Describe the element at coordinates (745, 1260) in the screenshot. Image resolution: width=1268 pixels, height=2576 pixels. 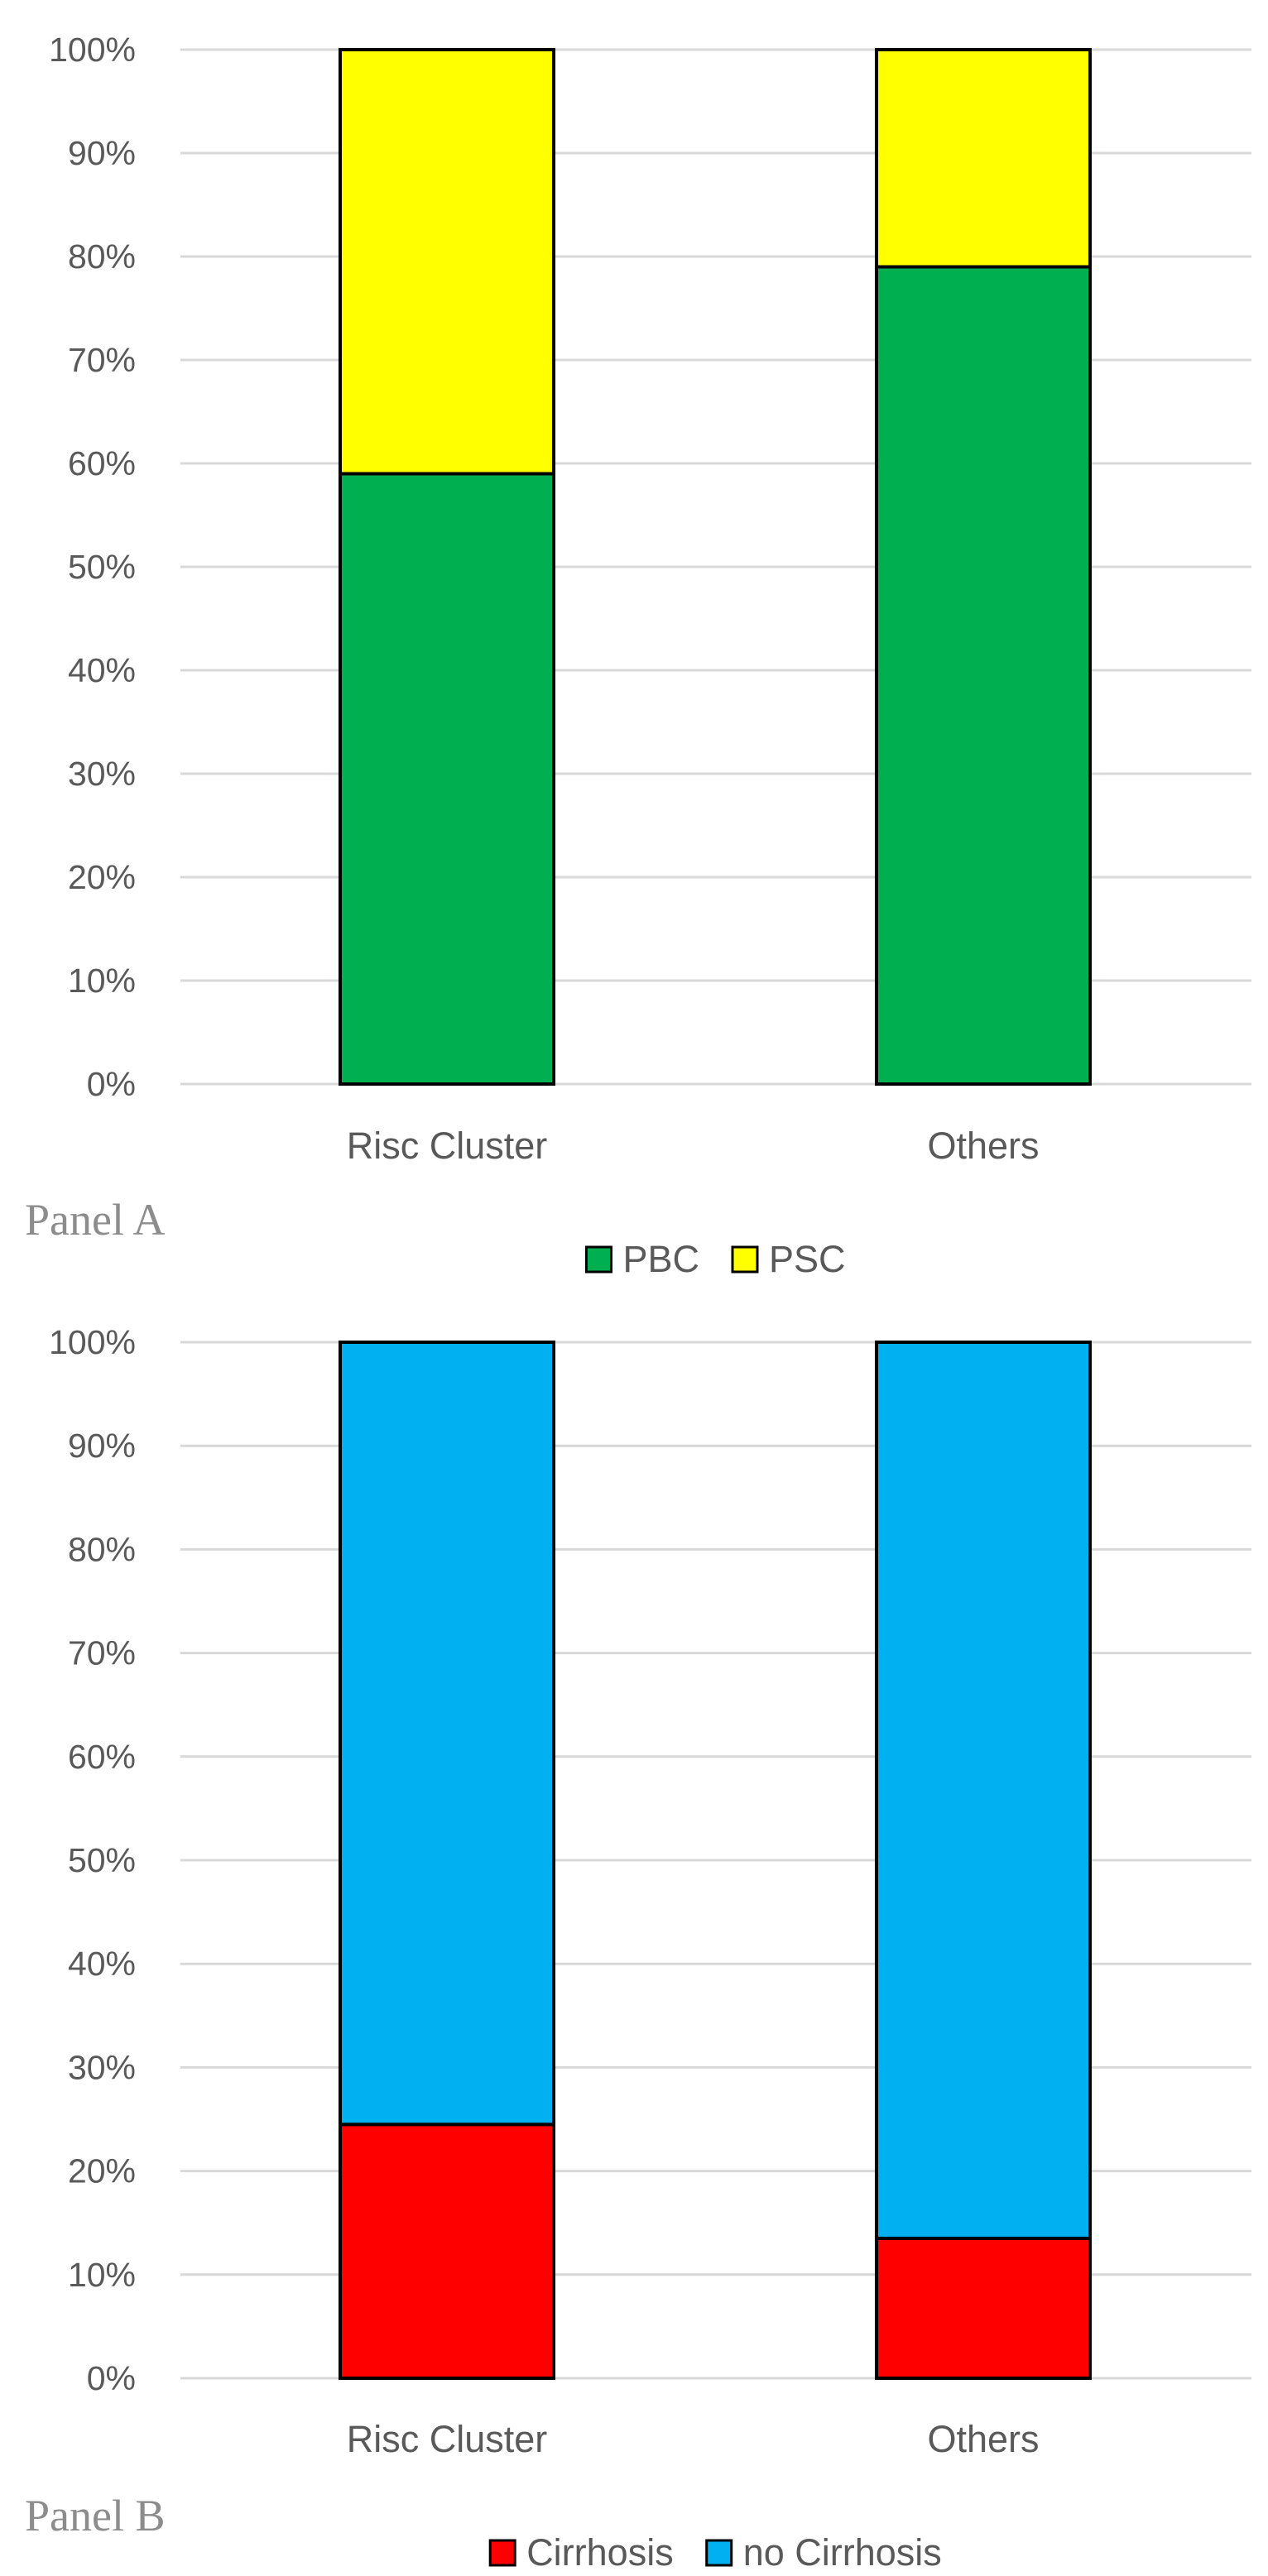
I see `legend-swatch-psc` at that location.